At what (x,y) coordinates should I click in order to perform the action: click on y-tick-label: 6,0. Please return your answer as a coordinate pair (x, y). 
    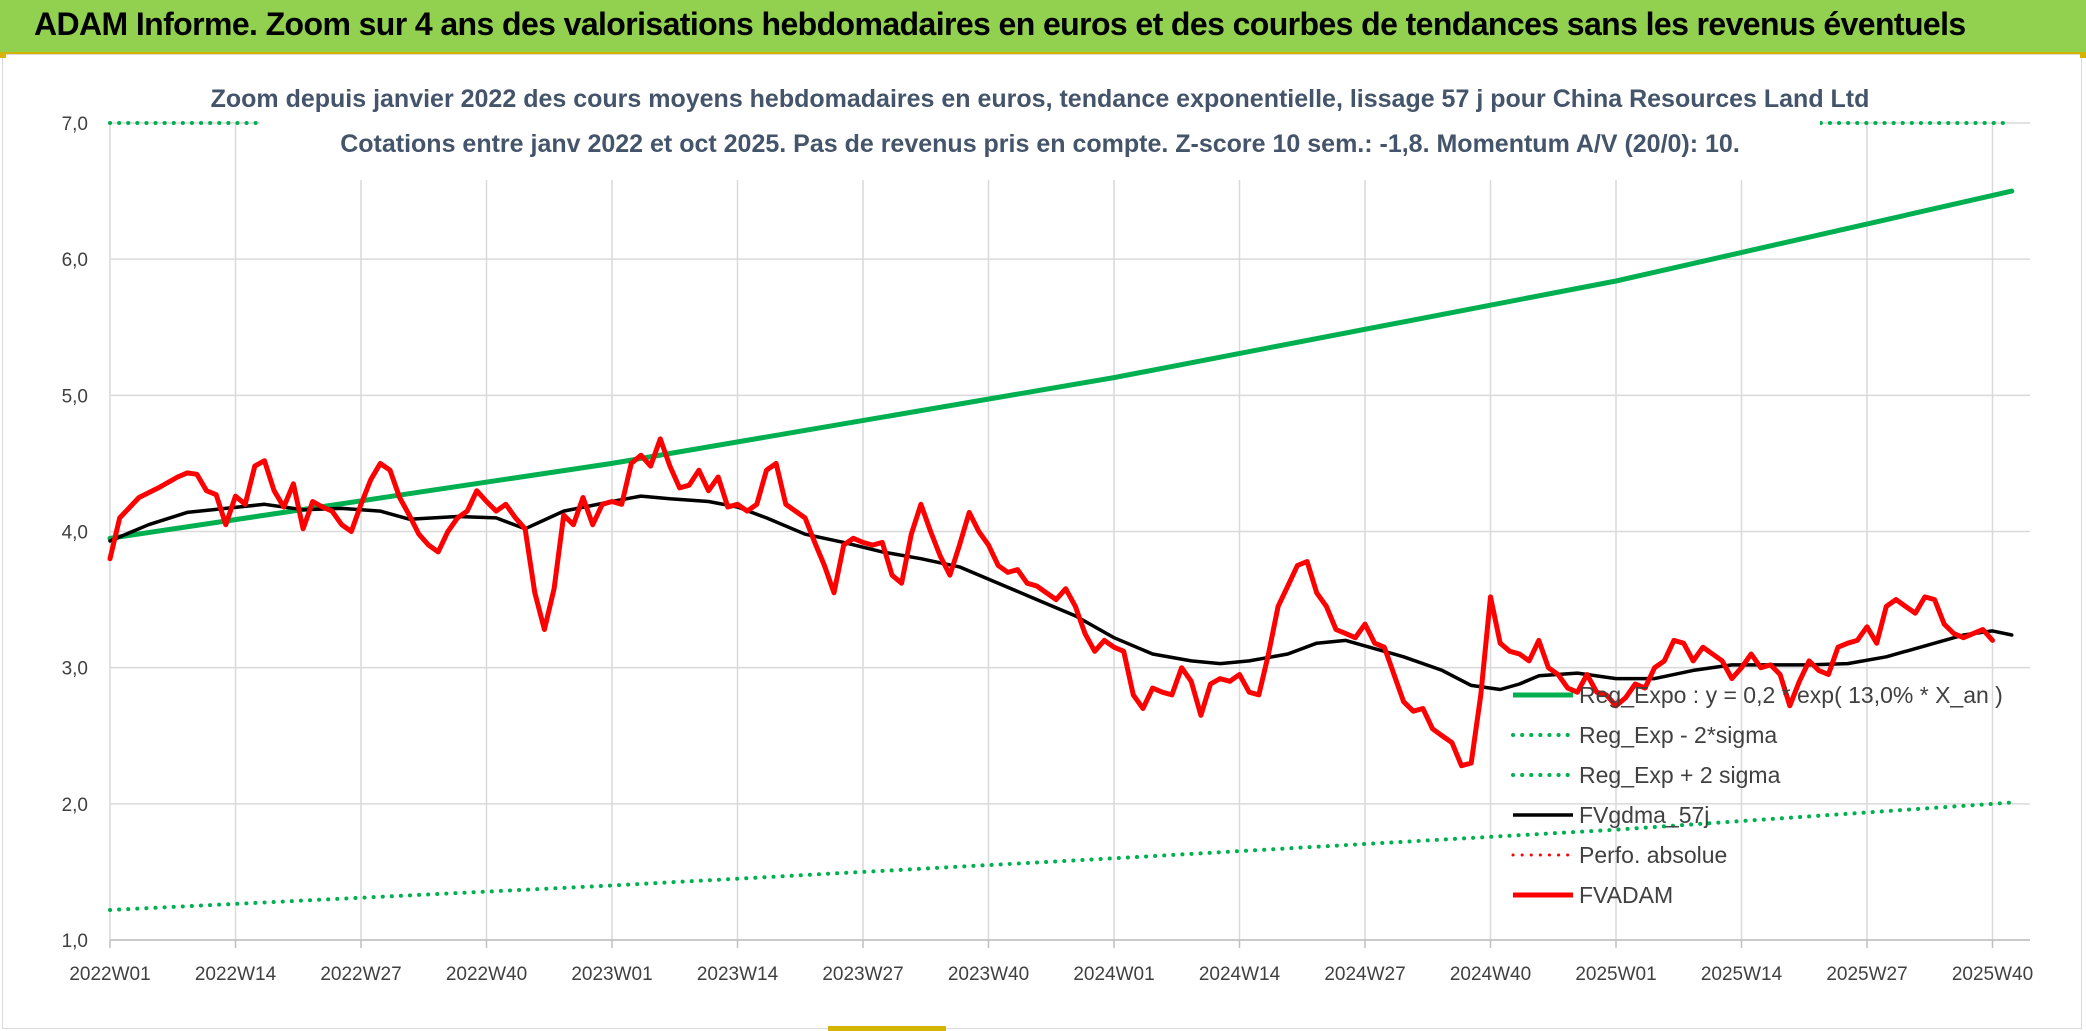
    Looking at the image, I should click on (75, 260).